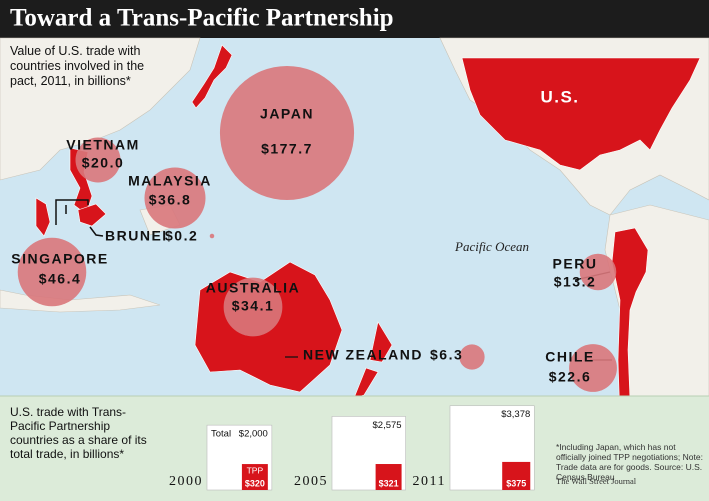 The image size is (709, 501). What do you see at coordinates (92, 215) in the screenshot?
I see `borneo-land` at bounding box center [92, 215].